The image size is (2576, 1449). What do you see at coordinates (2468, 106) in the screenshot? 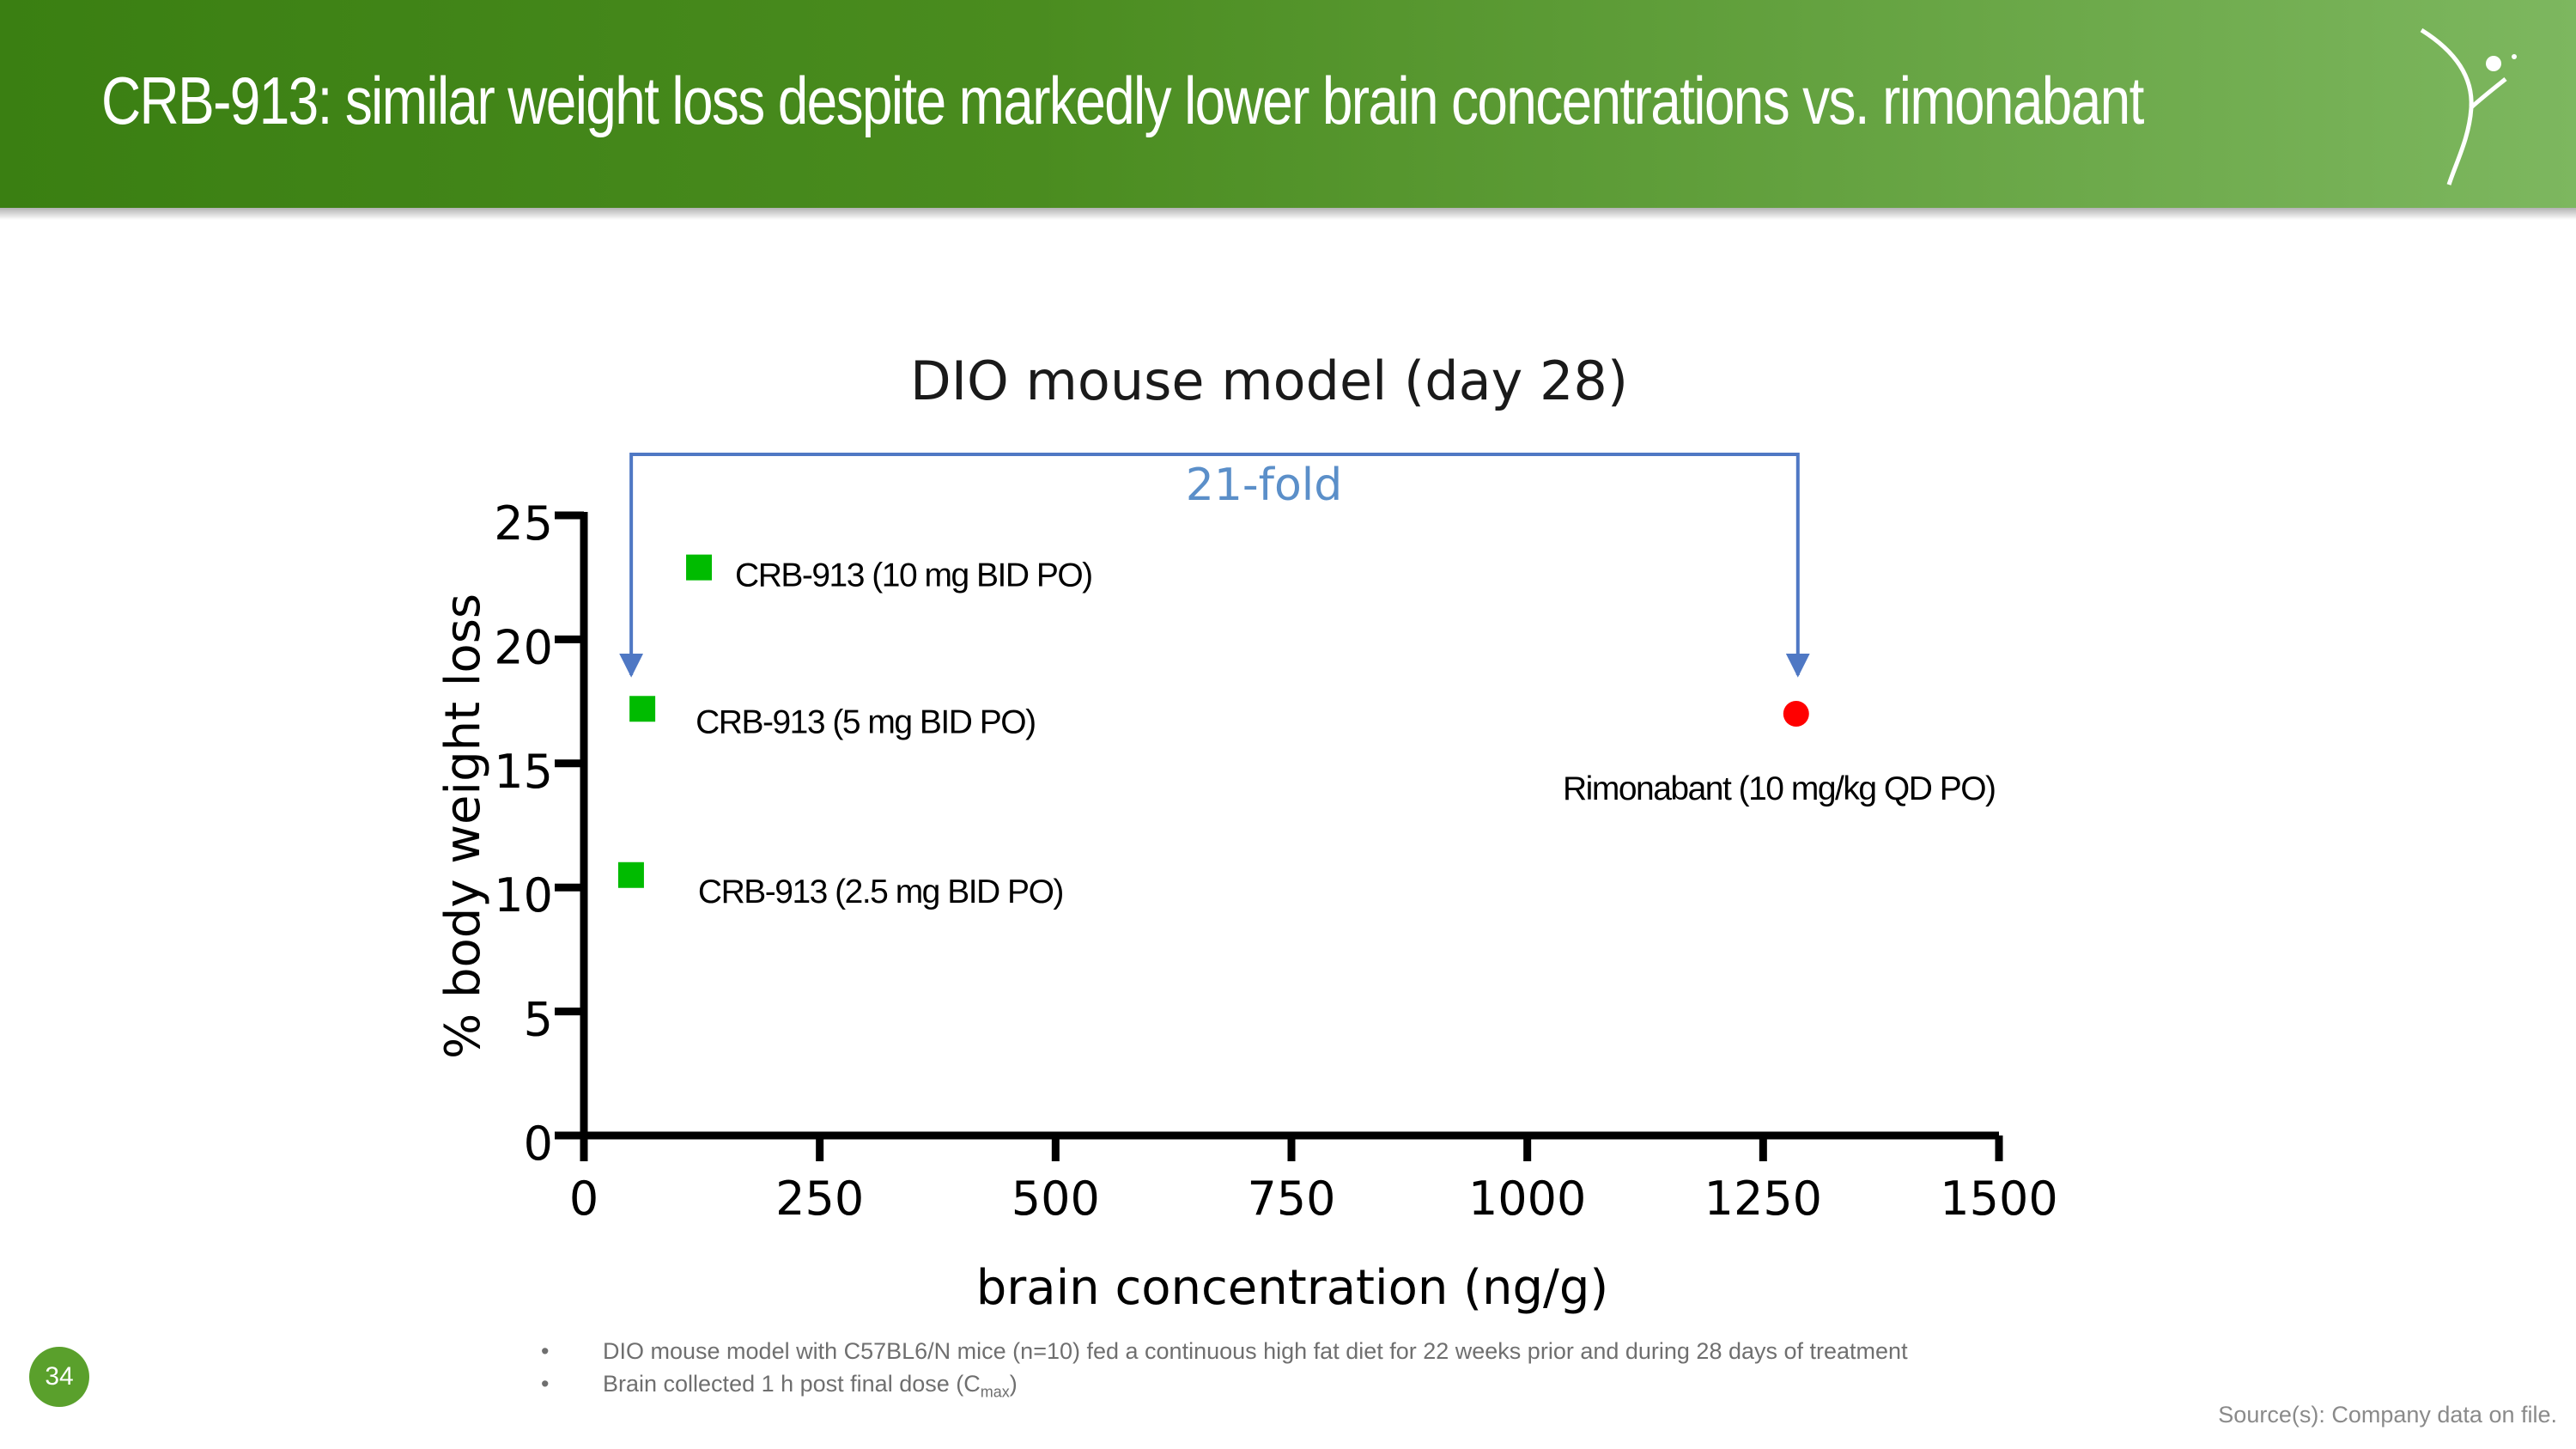
I see `company-logo-icon` at bounding box center [2468, 106].